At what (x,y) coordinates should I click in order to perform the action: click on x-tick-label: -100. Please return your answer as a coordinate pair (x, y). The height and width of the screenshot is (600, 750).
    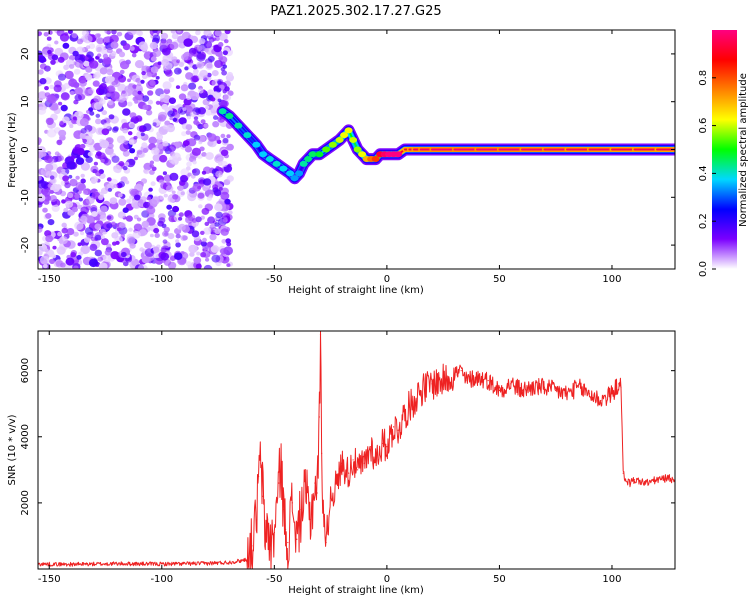
    Looking at the image, I should click on (161, 279).